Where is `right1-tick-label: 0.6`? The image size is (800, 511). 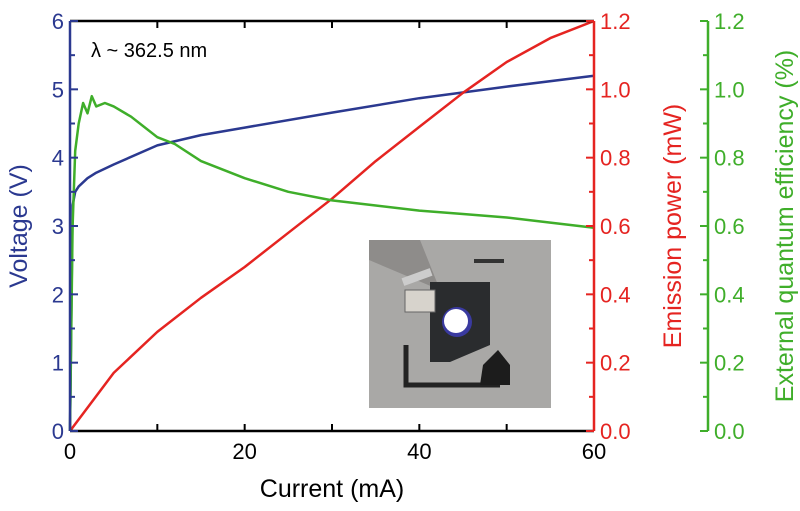
right1-tick-label: 0.6 is located at coordinates (615, 226).